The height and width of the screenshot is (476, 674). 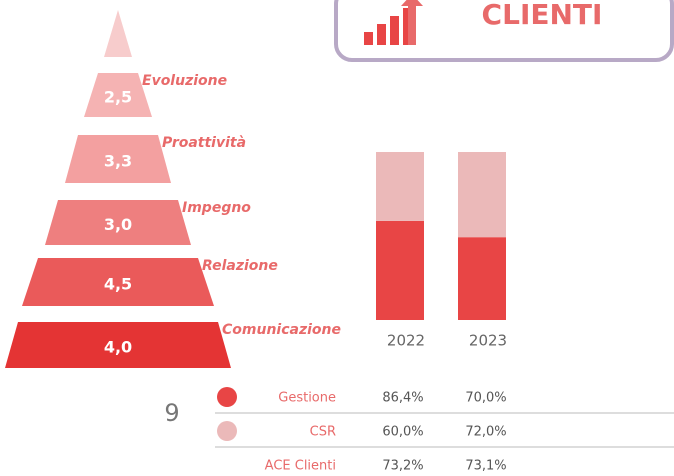 I want to click on legend-label: Gestione, so click(x=307, y=398).